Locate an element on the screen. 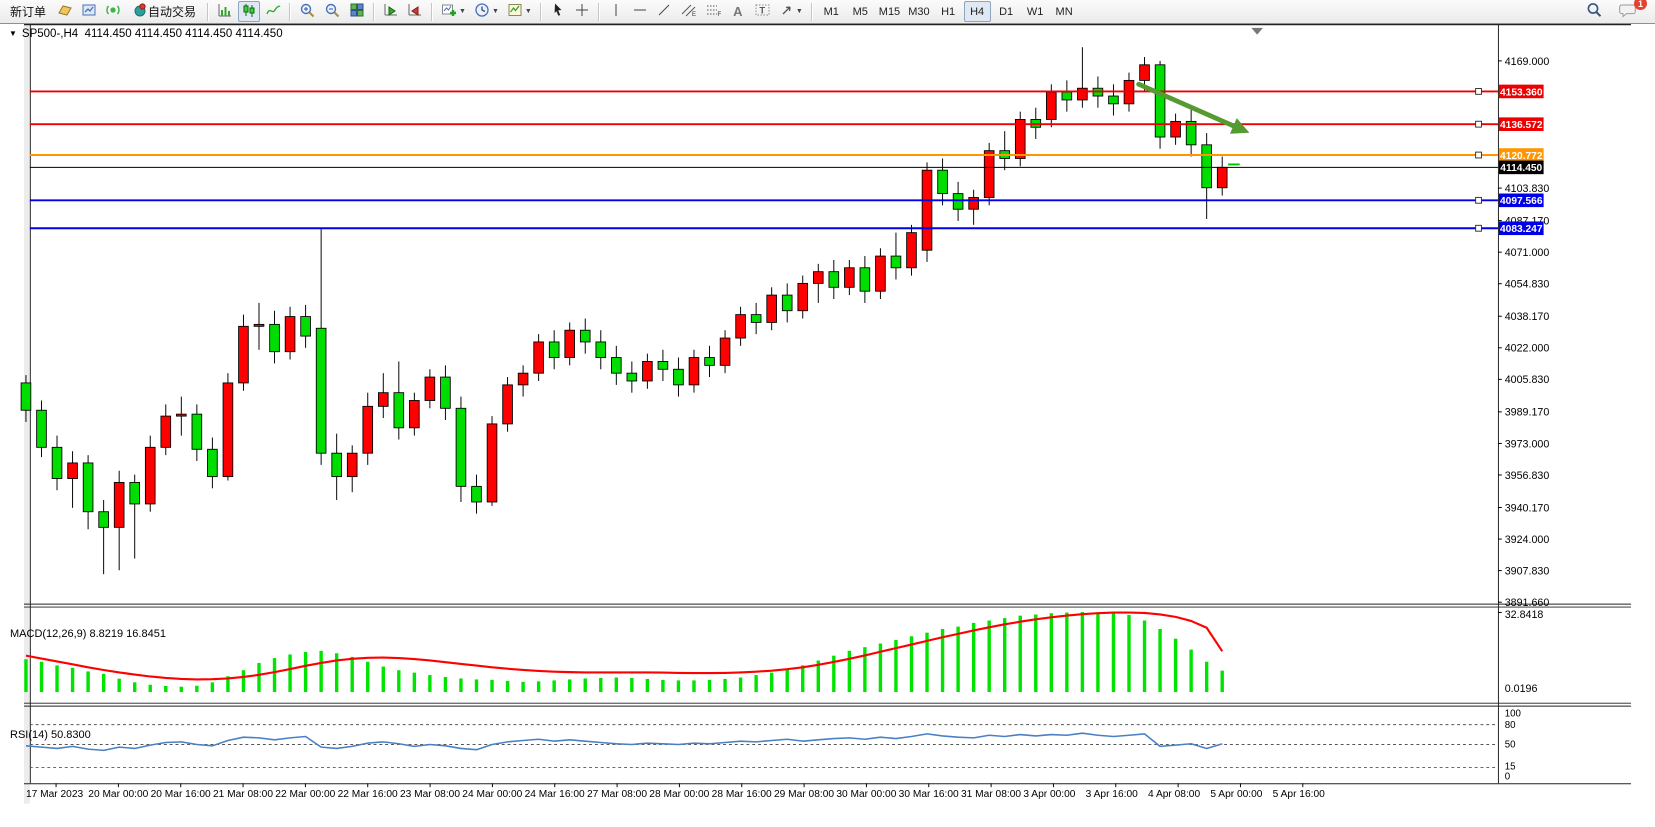 The image size is (1655, 827). market-watch-button is located at coordinates (65, 11).